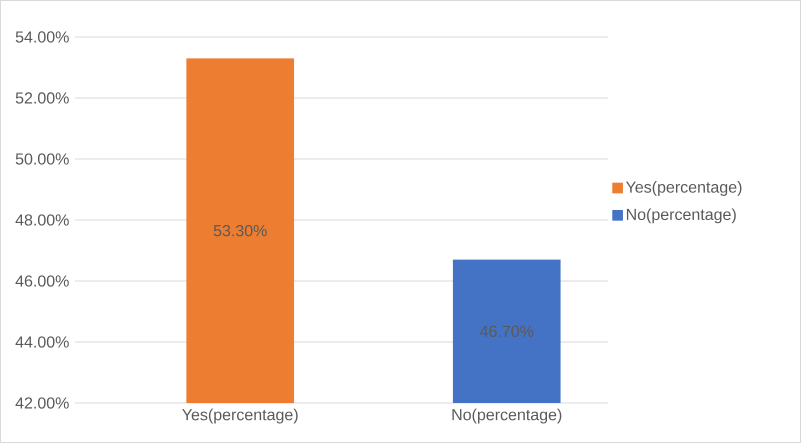 The image size is (801, 443). What do you see at coordinates (42, 403) in the screenshot?
I see `y-tick-label: 42.00%` at bounding box center [42, 403].